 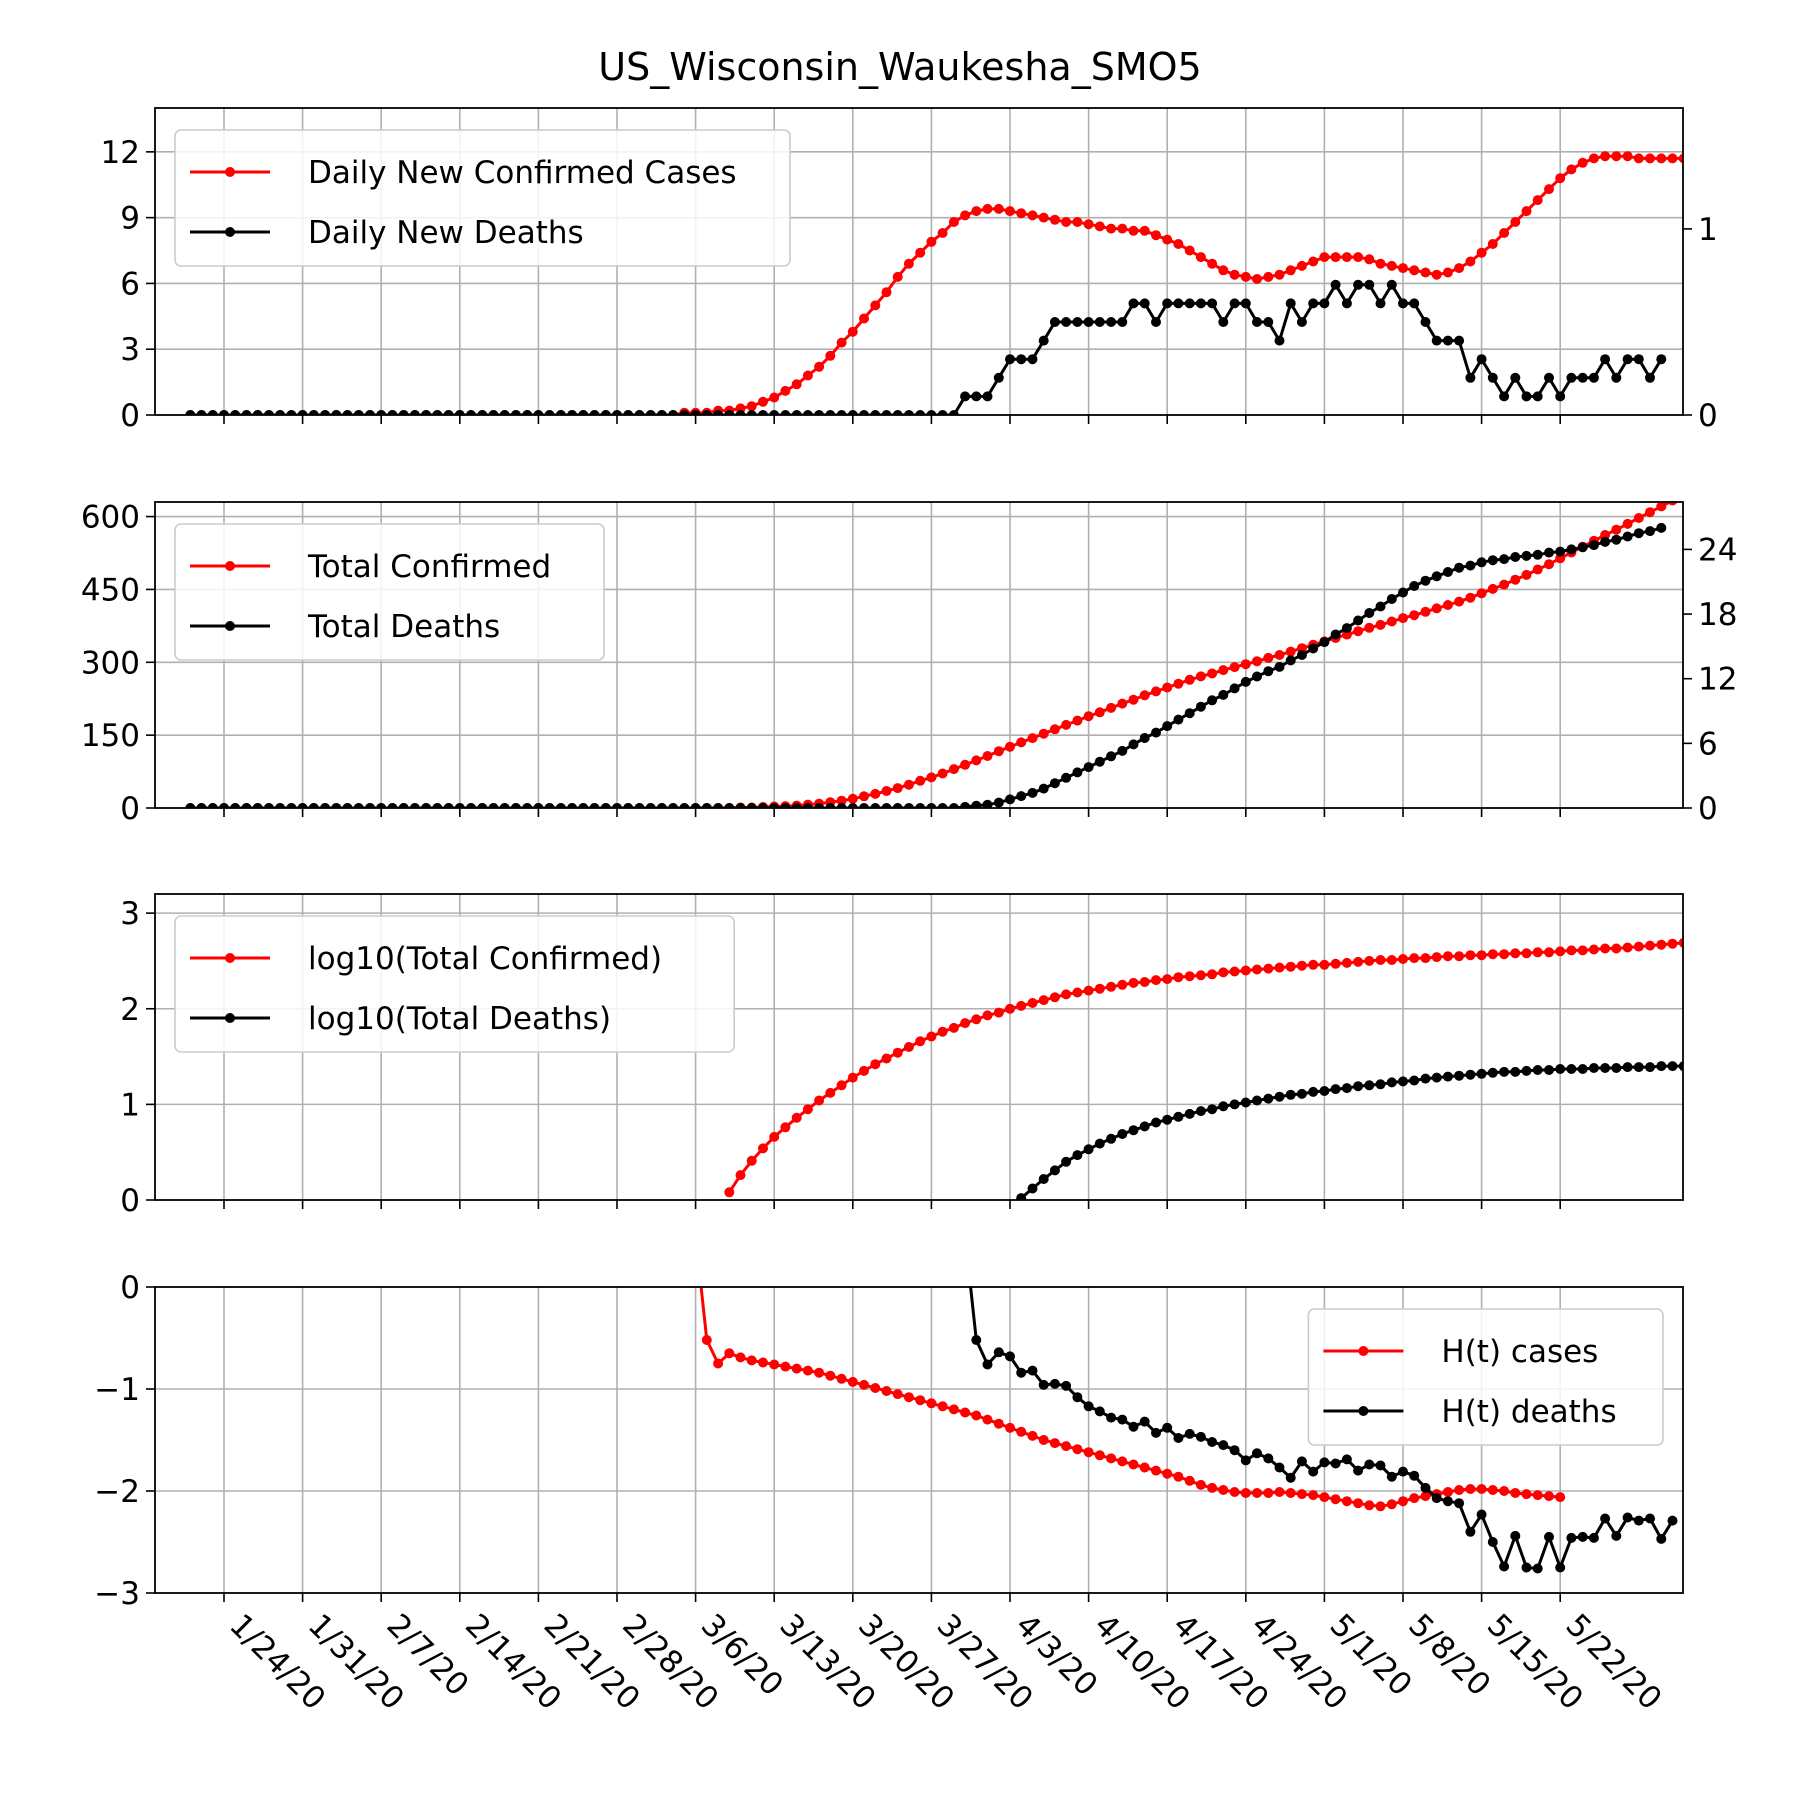 I want to click on legend-entry: Total Deaths, so click(x=345, y=627).